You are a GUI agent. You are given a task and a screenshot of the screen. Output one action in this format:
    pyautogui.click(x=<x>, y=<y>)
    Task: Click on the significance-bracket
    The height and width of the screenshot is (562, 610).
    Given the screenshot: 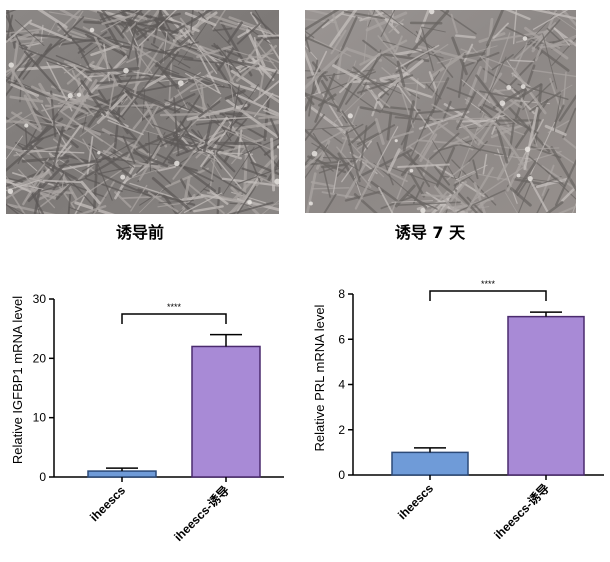 What is the action you would take?
    pyautogui.click(x=488, y=295)
    